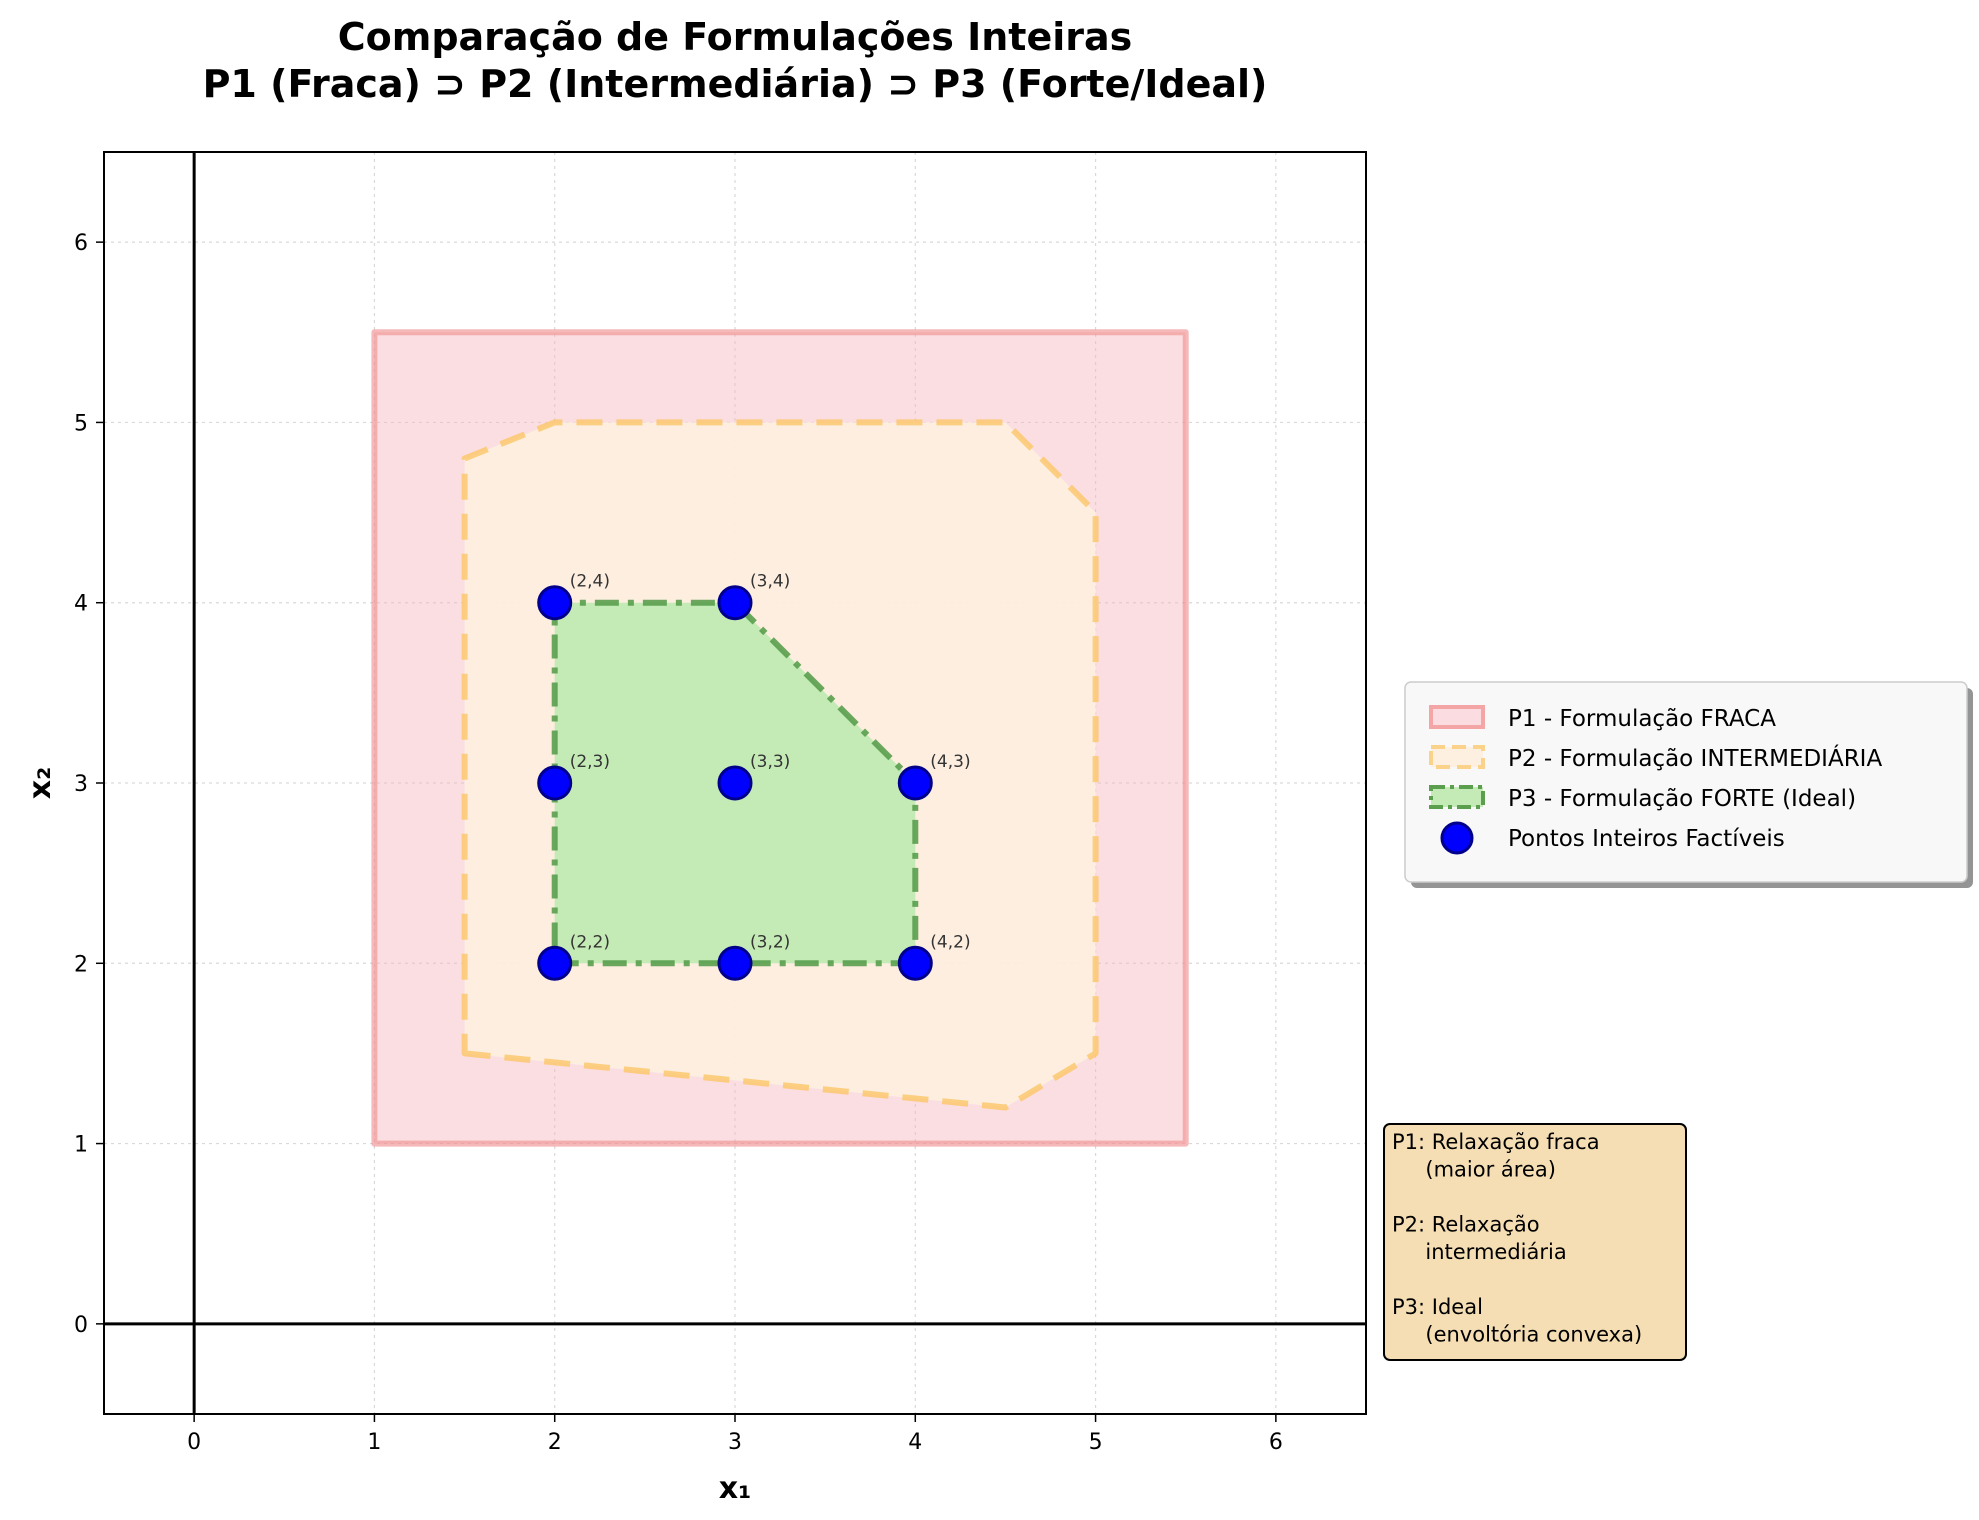  I want to click on annotation-line: (envoltória convexa), so click(1517, 1335).